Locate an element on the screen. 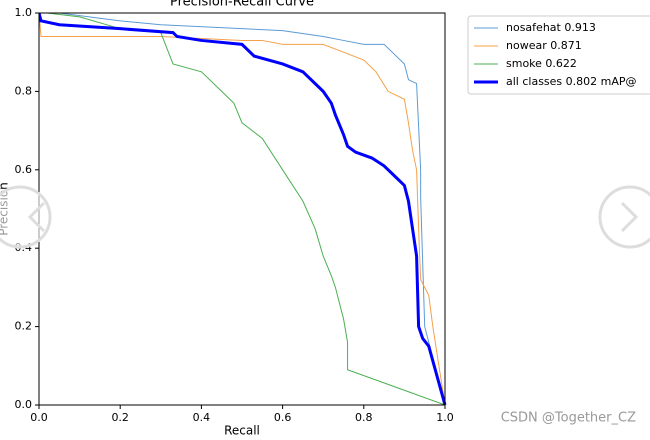 This screenshot has height=440, width=650. y-tick-label: 1.0 is located at coordinates (24, 12).